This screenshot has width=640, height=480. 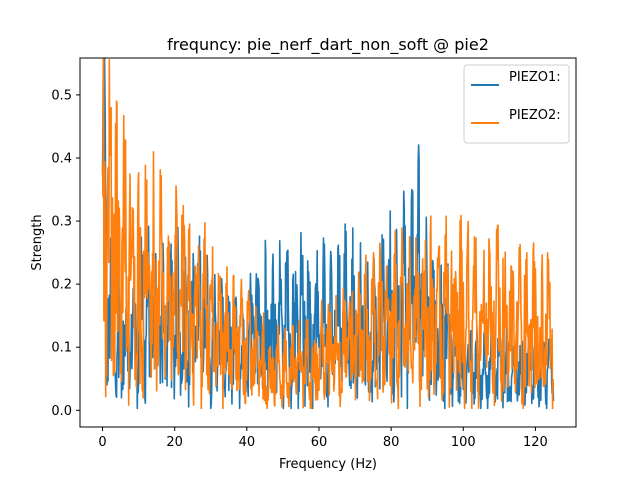 I want to click on x-tick-label: 40, so click(x=247, y=442).